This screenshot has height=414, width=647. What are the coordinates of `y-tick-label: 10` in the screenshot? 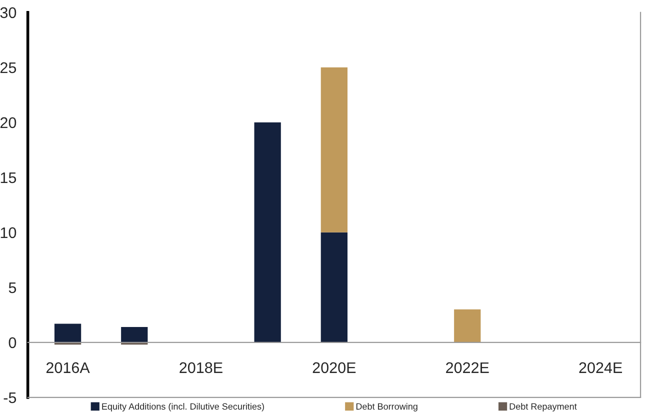 It's located at (8, 232).